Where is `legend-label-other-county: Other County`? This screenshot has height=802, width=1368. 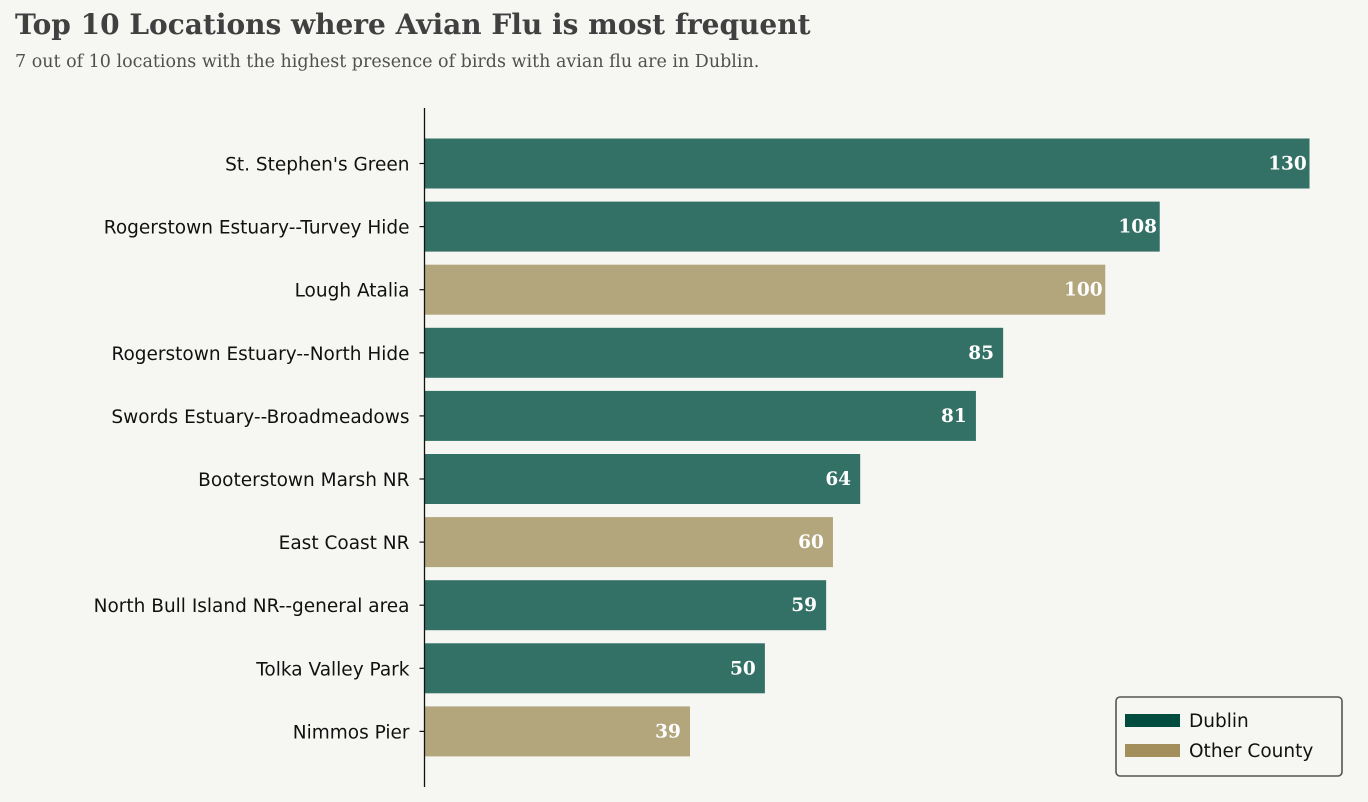 legend-label-other-county: Other County is located at coordinates (1251, 751).